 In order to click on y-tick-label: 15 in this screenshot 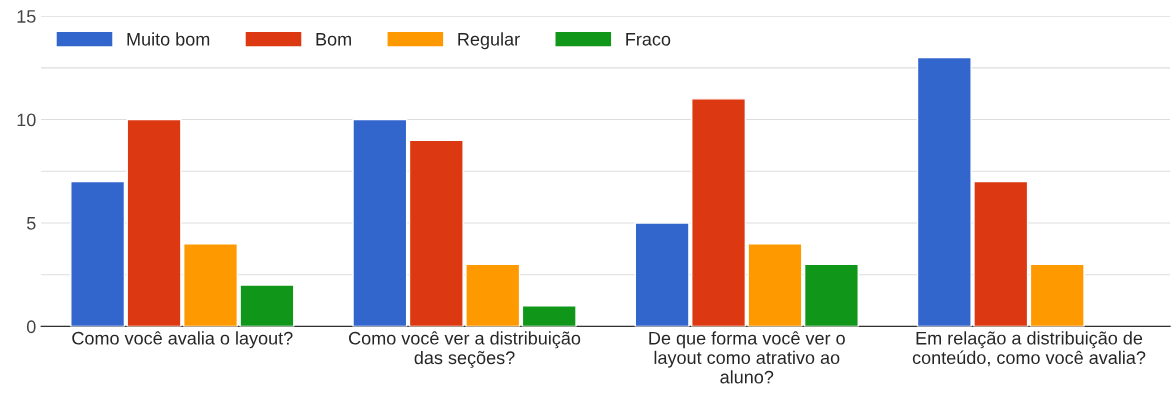, I will do `click(26, 16)`.